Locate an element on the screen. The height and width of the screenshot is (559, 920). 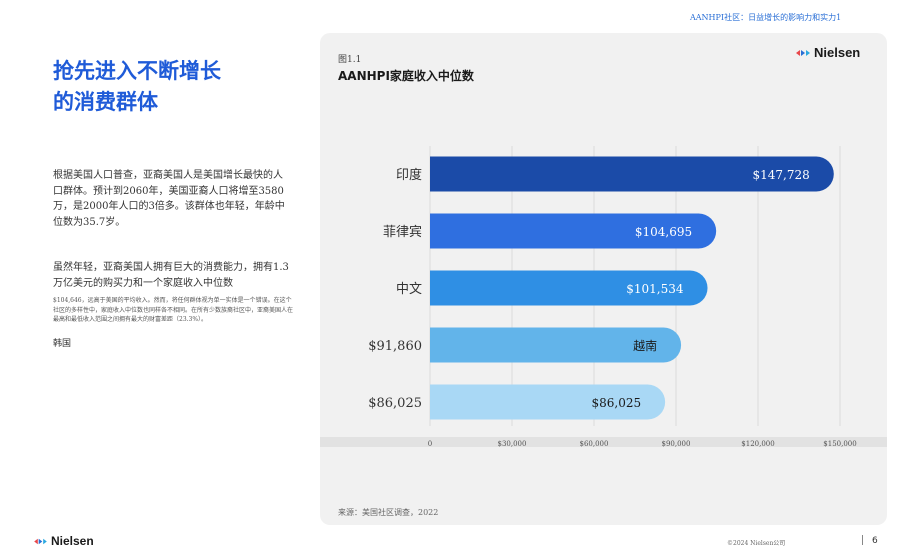
nielsen-logo-top: Nielsen is located at coordinates (827, 52).